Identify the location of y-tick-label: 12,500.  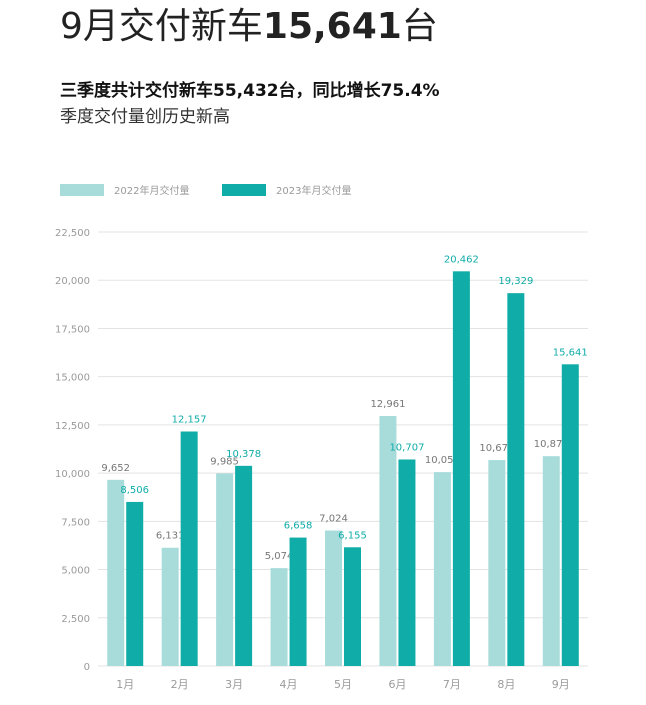
(72, 426).